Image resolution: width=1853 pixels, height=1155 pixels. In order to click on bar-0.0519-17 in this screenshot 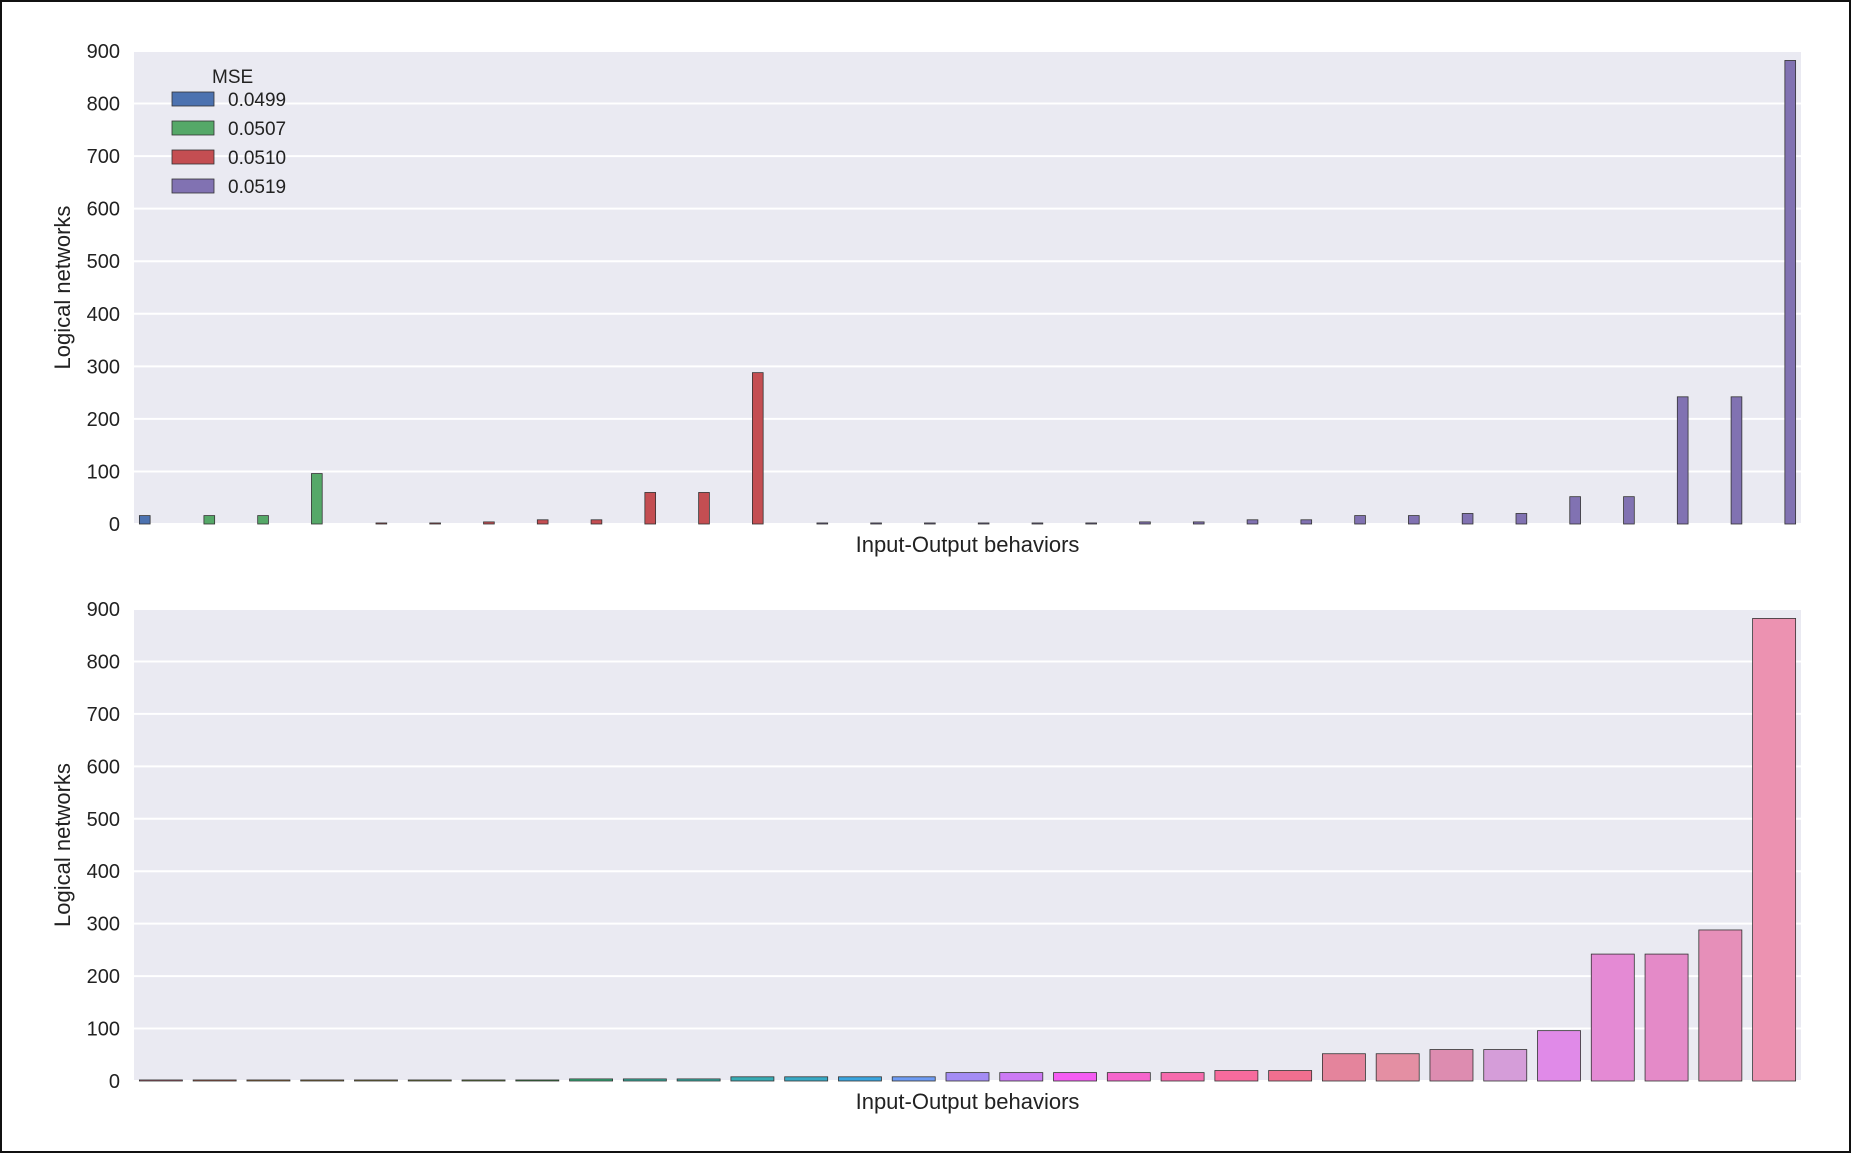, I will do `click(1091, 523)`.